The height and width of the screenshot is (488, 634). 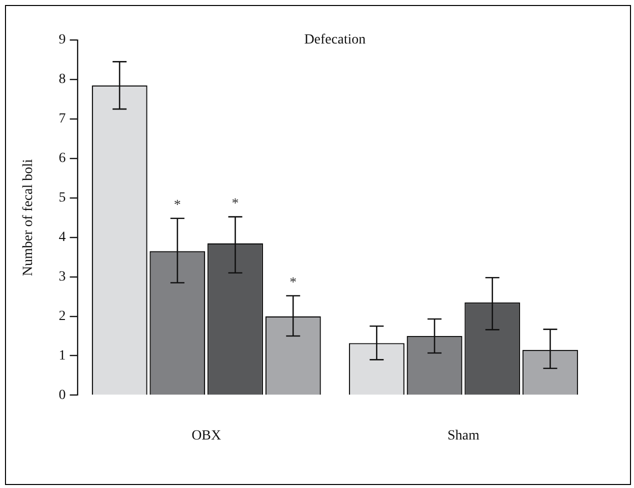 What do you see at coordinates (62, 395) in the screenshot?
I see `y-tick-label: 0` at bounding box center [62, 395].